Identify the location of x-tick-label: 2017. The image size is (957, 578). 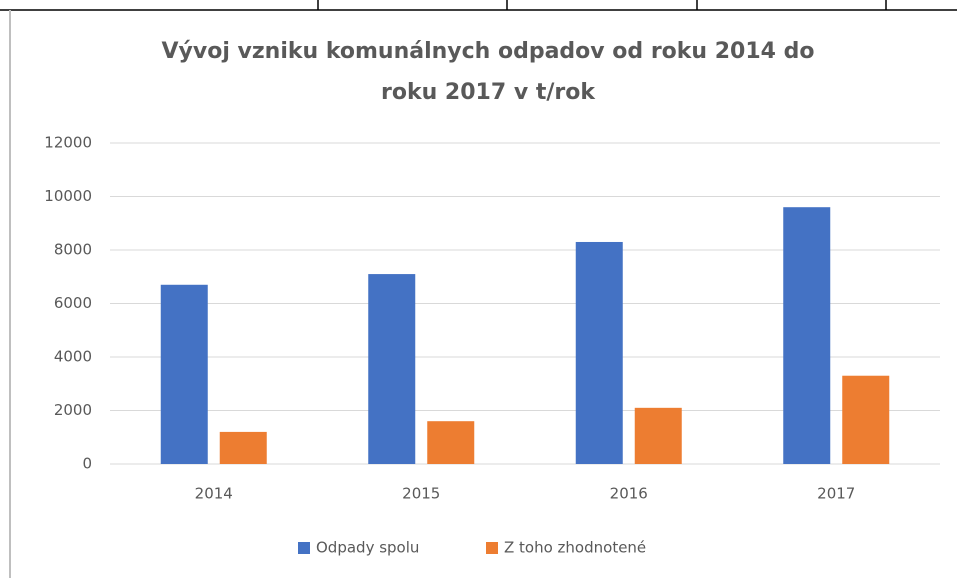
(836, 494).